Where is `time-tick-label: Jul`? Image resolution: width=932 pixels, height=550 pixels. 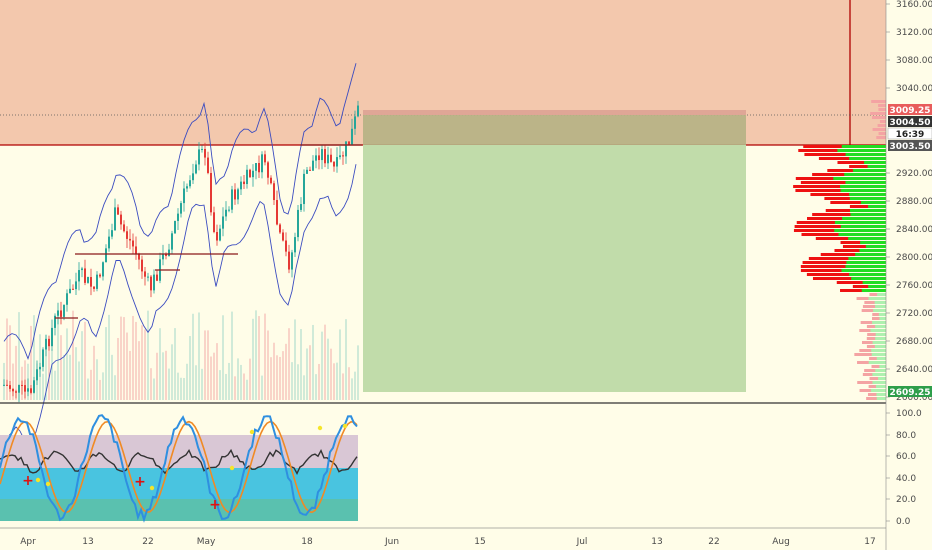
time-tick-label: Jul is located at coordinates (582, 542).